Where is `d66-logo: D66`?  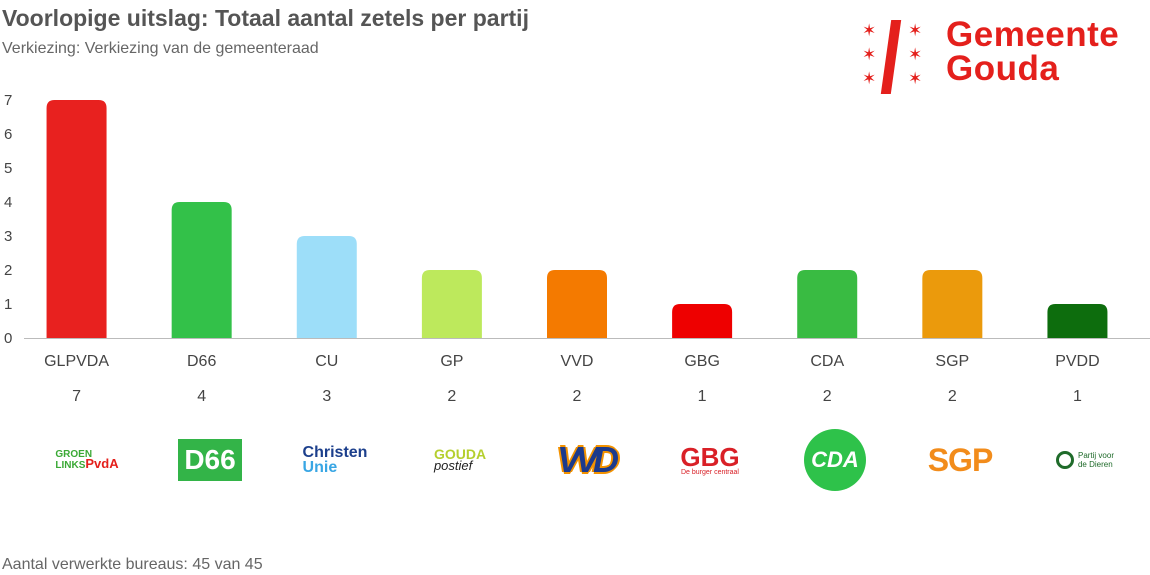
d66-logo: D66 is located at coordinates (210, 460).